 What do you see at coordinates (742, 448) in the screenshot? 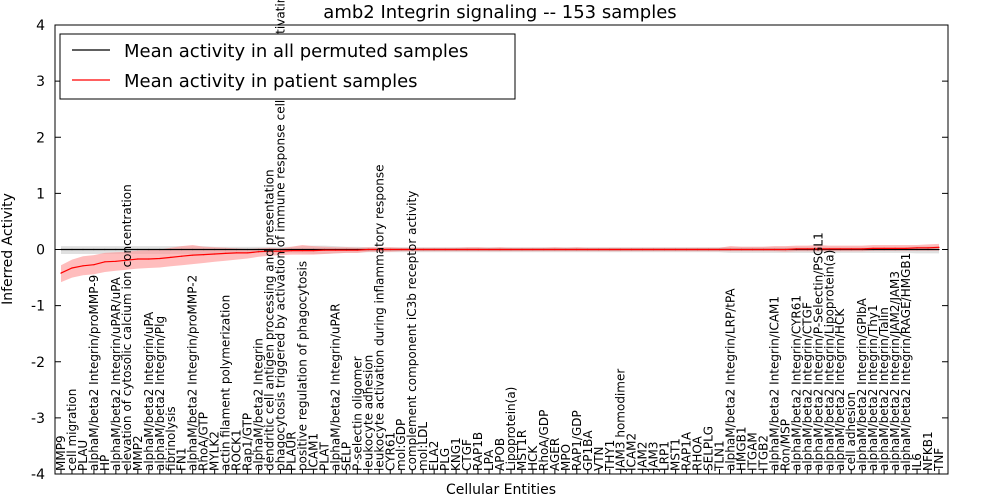
I see `entity-label: HMGB1` at bounding box center [742, 448].